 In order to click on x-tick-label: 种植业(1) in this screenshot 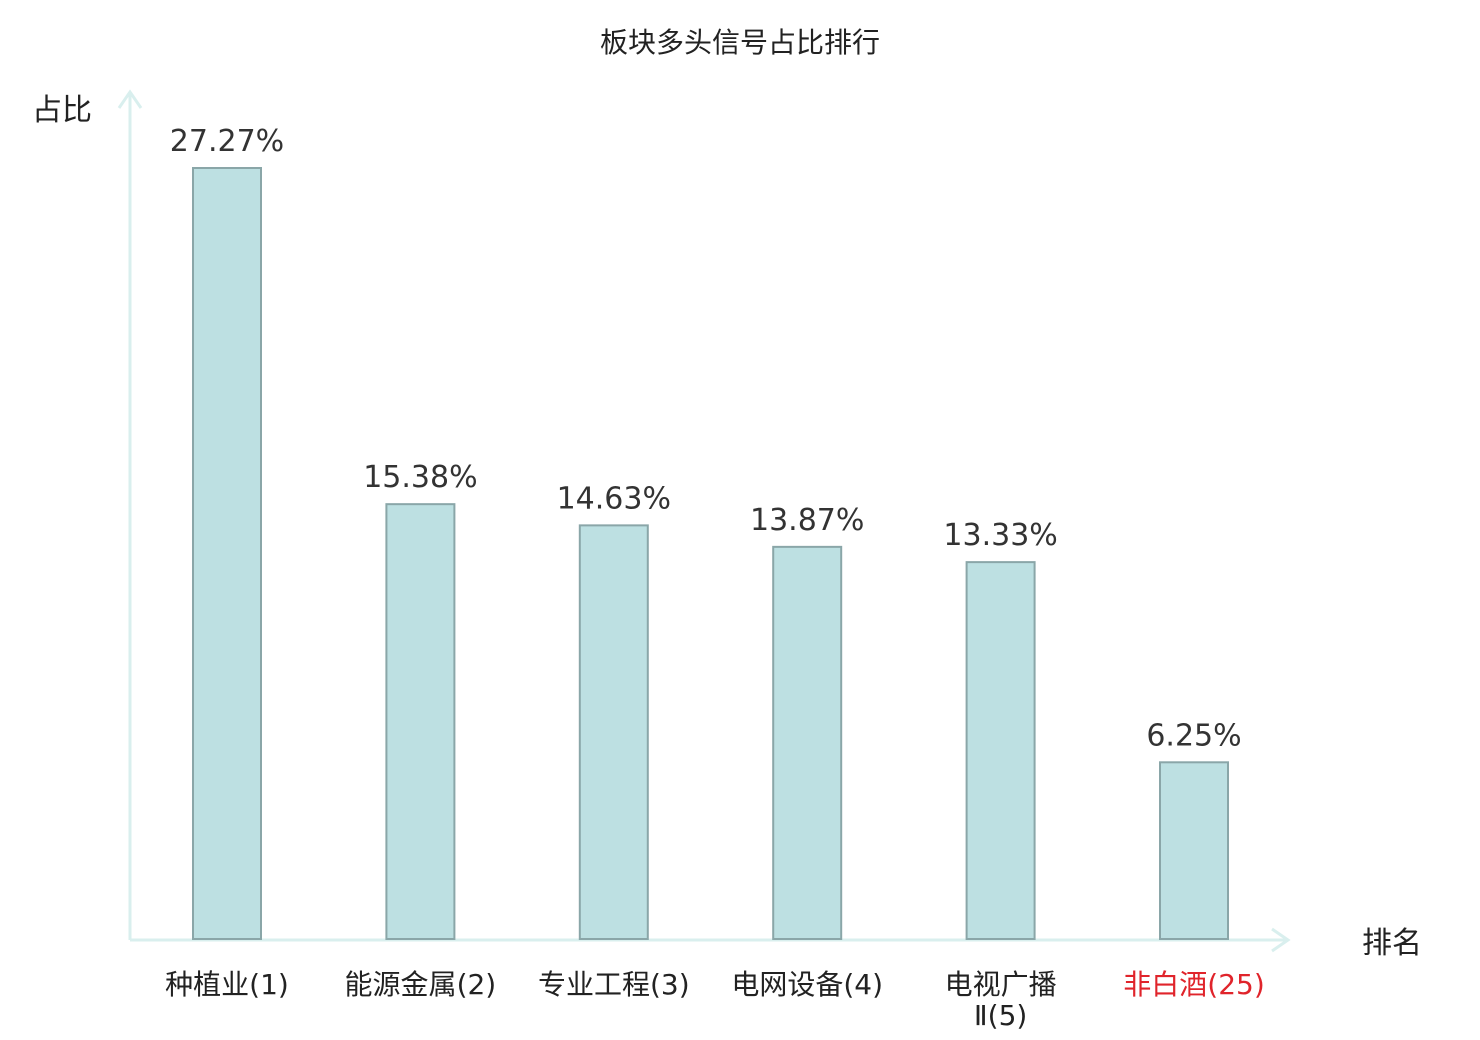, I will do `click(227, 984)`.